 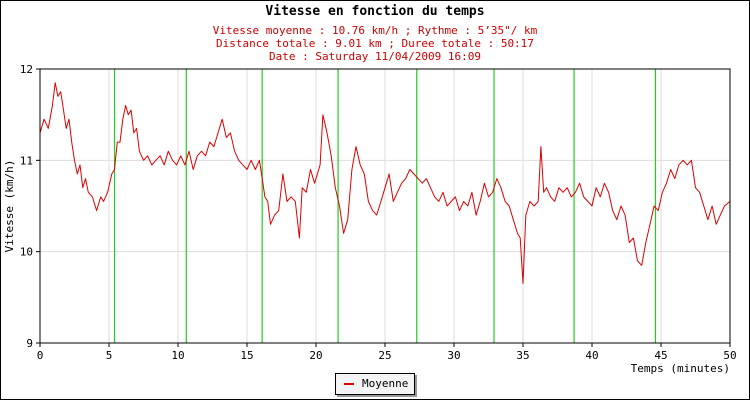 I want to click on x-tick-label: 5, so click(x=109, y=355).